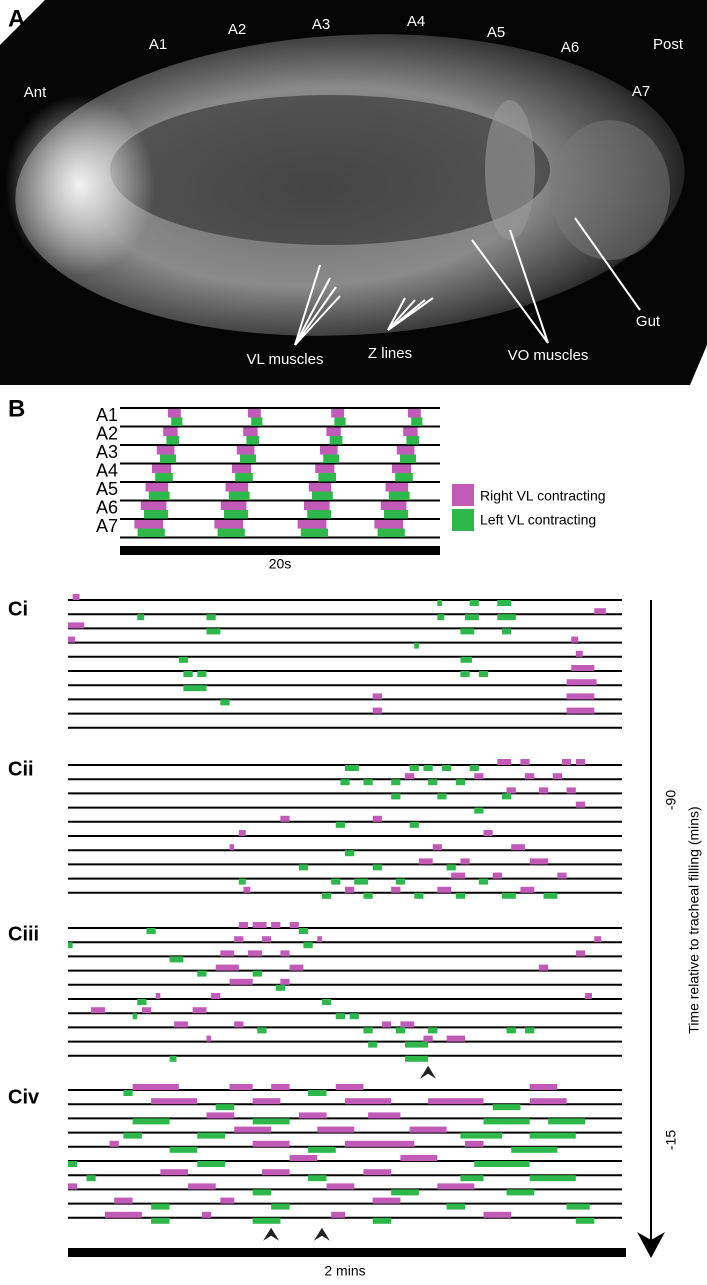  Describe the element at coordinates (18, 609) in the screenshot. I see `panel-label: Ci` at that location.